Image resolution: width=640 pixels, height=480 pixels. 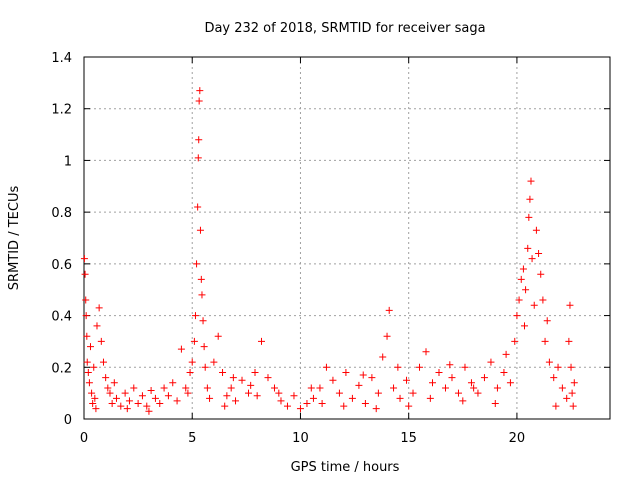 What do you see at coordinates (61, 317) in the screenshot?
I see `y-tick-label: 0.4` at bounding box center [61, 317].